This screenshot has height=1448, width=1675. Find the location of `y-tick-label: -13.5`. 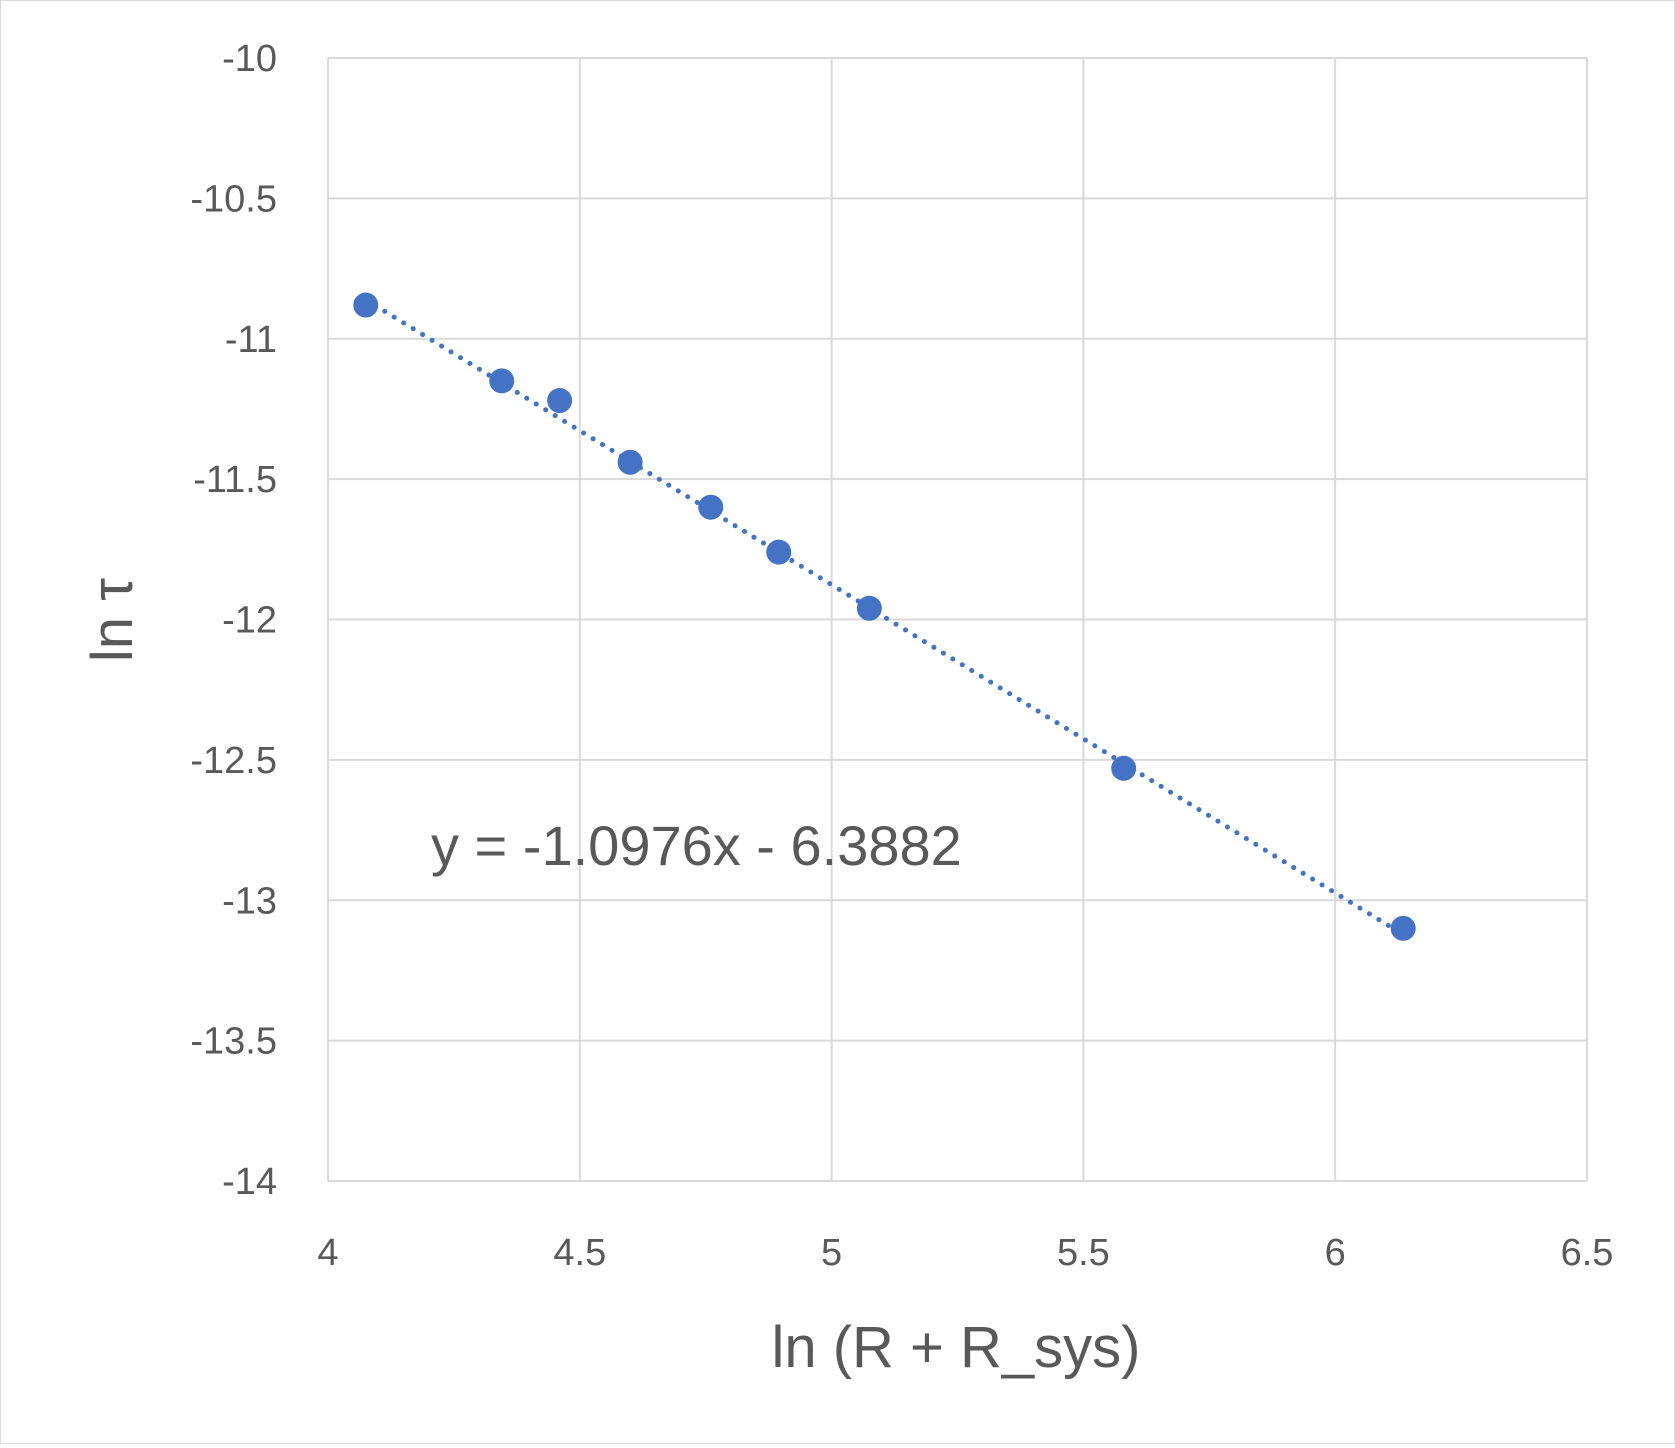

y-tick-label: -13.5 is located at coordinates (233, 1042).